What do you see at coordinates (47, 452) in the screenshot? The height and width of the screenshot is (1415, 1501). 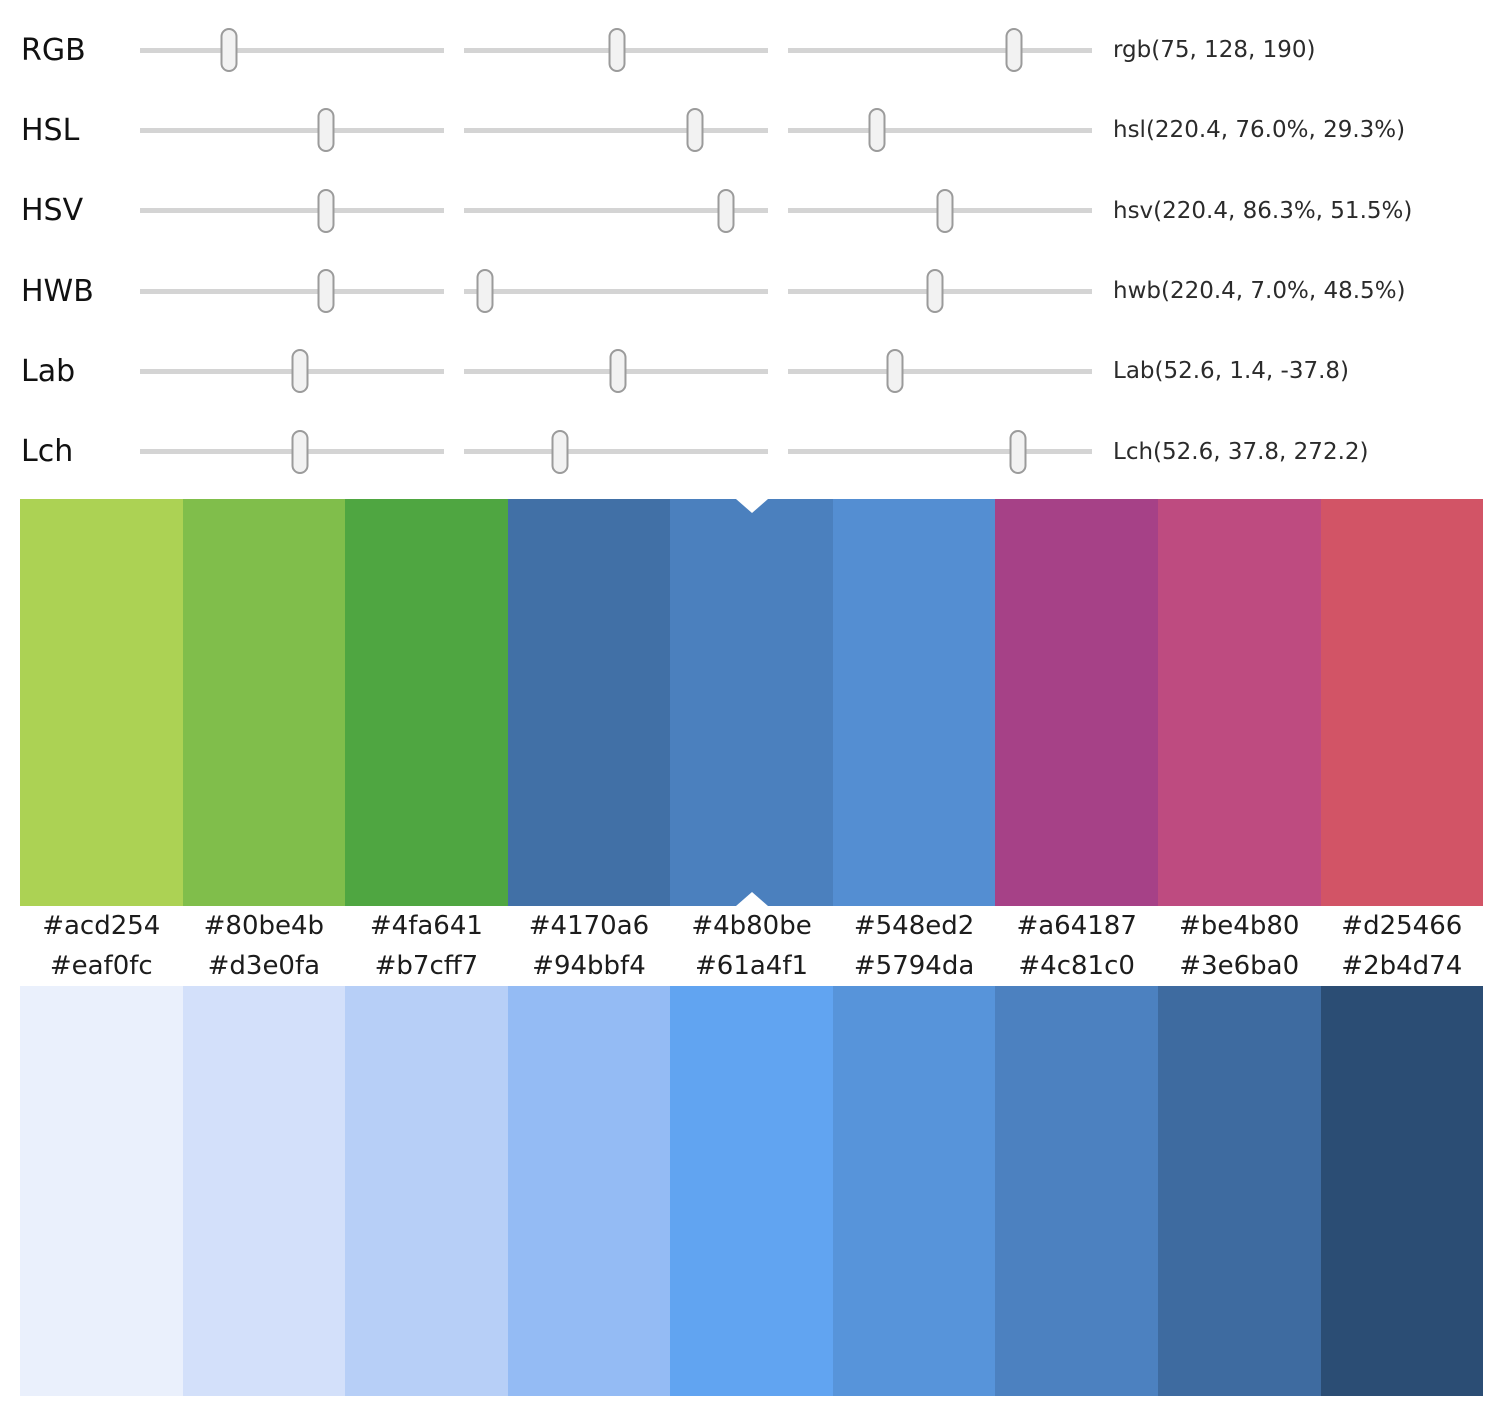 I see `slider-row-label-lch: Lch` at bounding box center [47, 452].